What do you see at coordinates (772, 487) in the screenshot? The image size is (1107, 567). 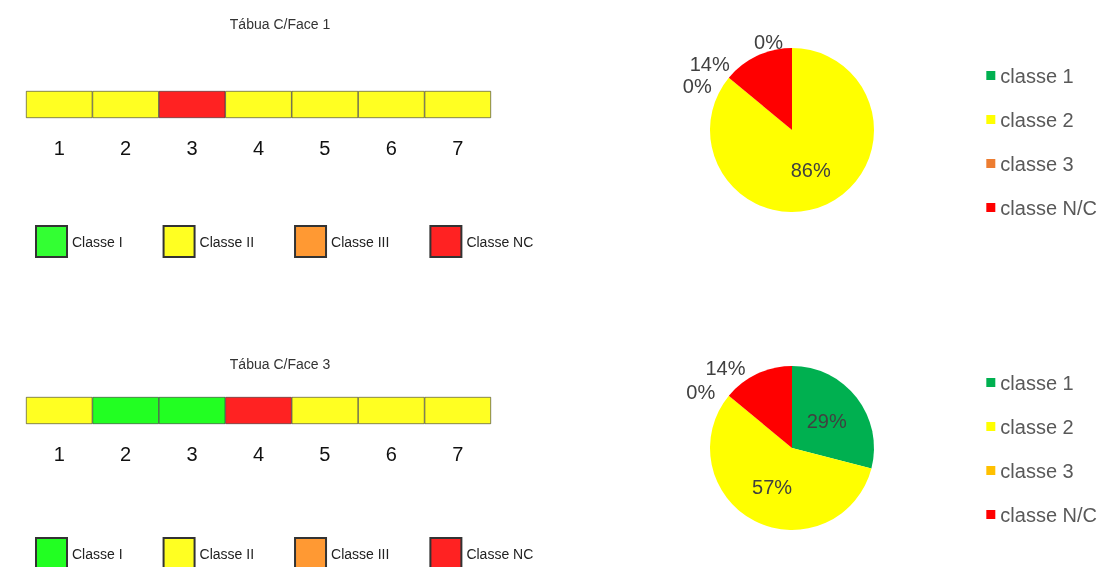 I see `data-label: 57%` at bounding box center [772, 487].